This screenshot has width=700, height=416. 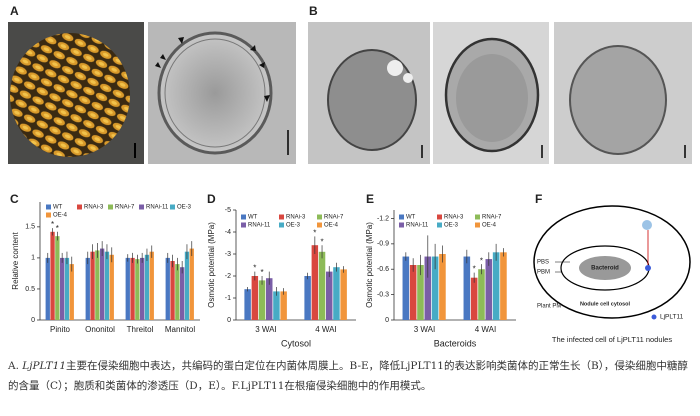 I want to click on y-tick-label: -1.2, so click(x=383, y=218).